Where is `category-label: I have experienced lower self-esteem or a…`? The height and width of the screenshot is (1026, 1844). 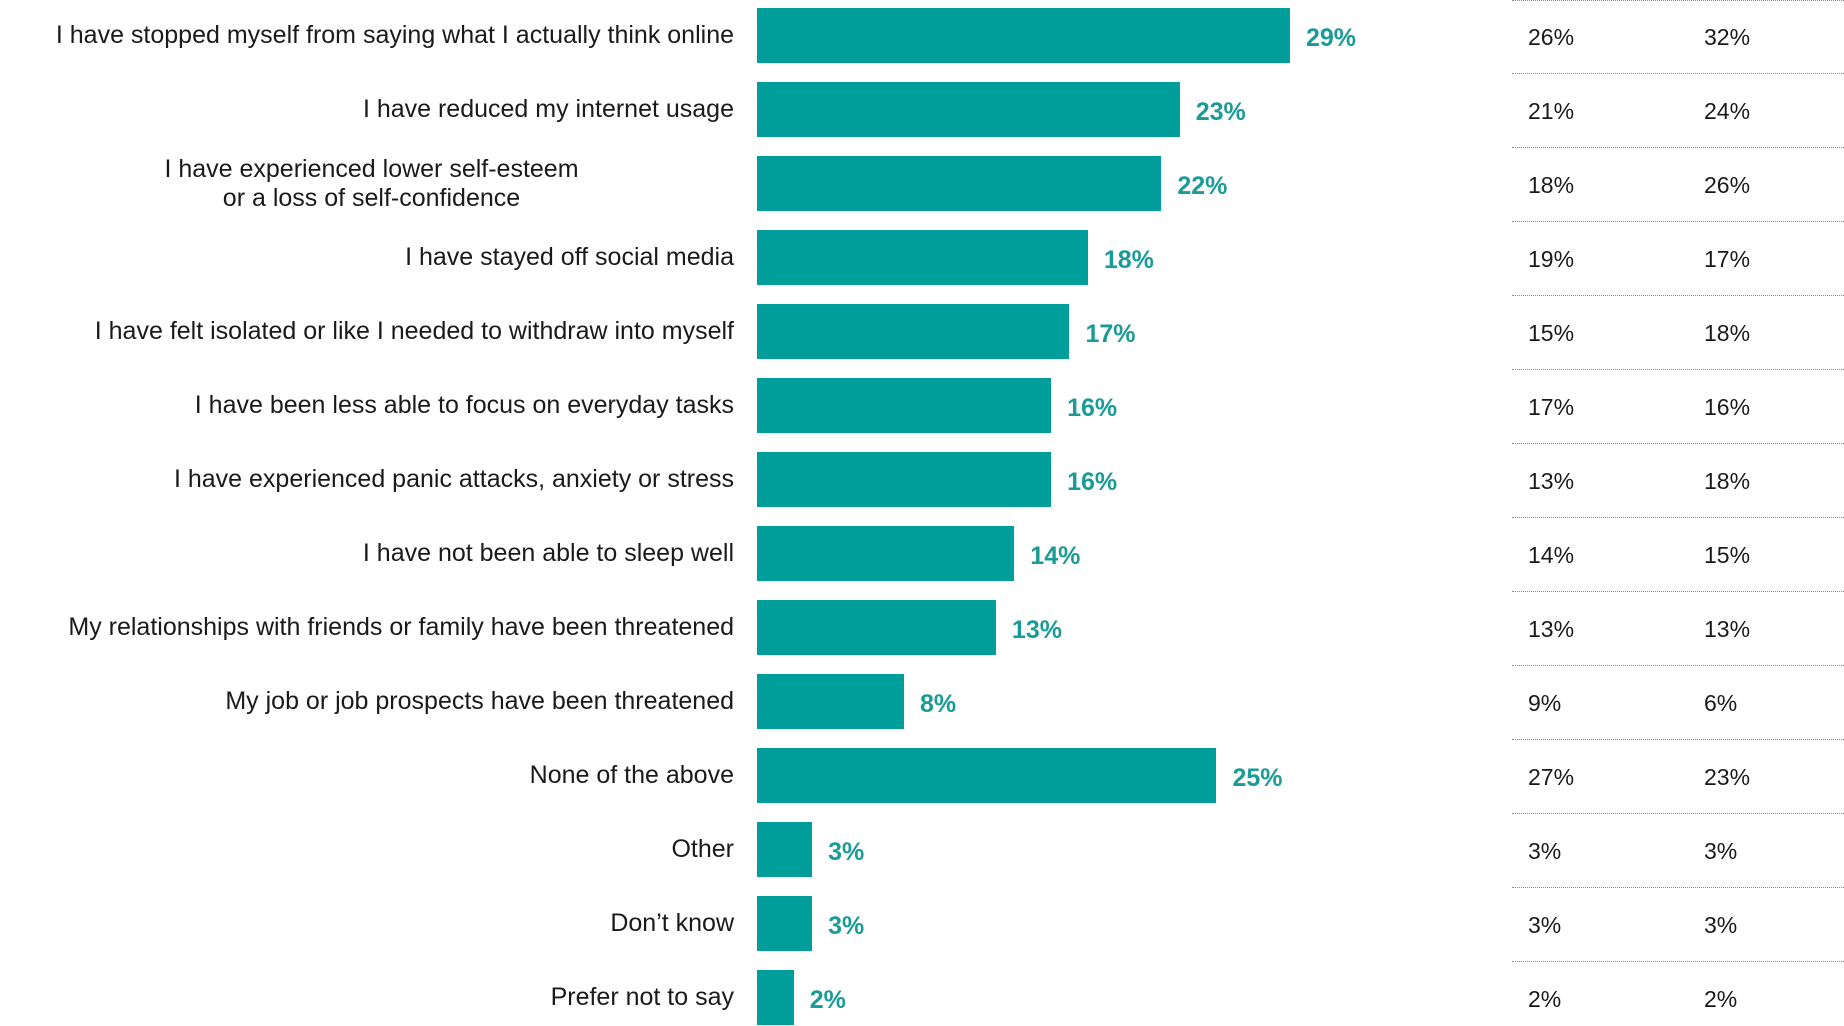 category-label: I have experienced lower self-esteem or a… is located at coordinates (371, 183).